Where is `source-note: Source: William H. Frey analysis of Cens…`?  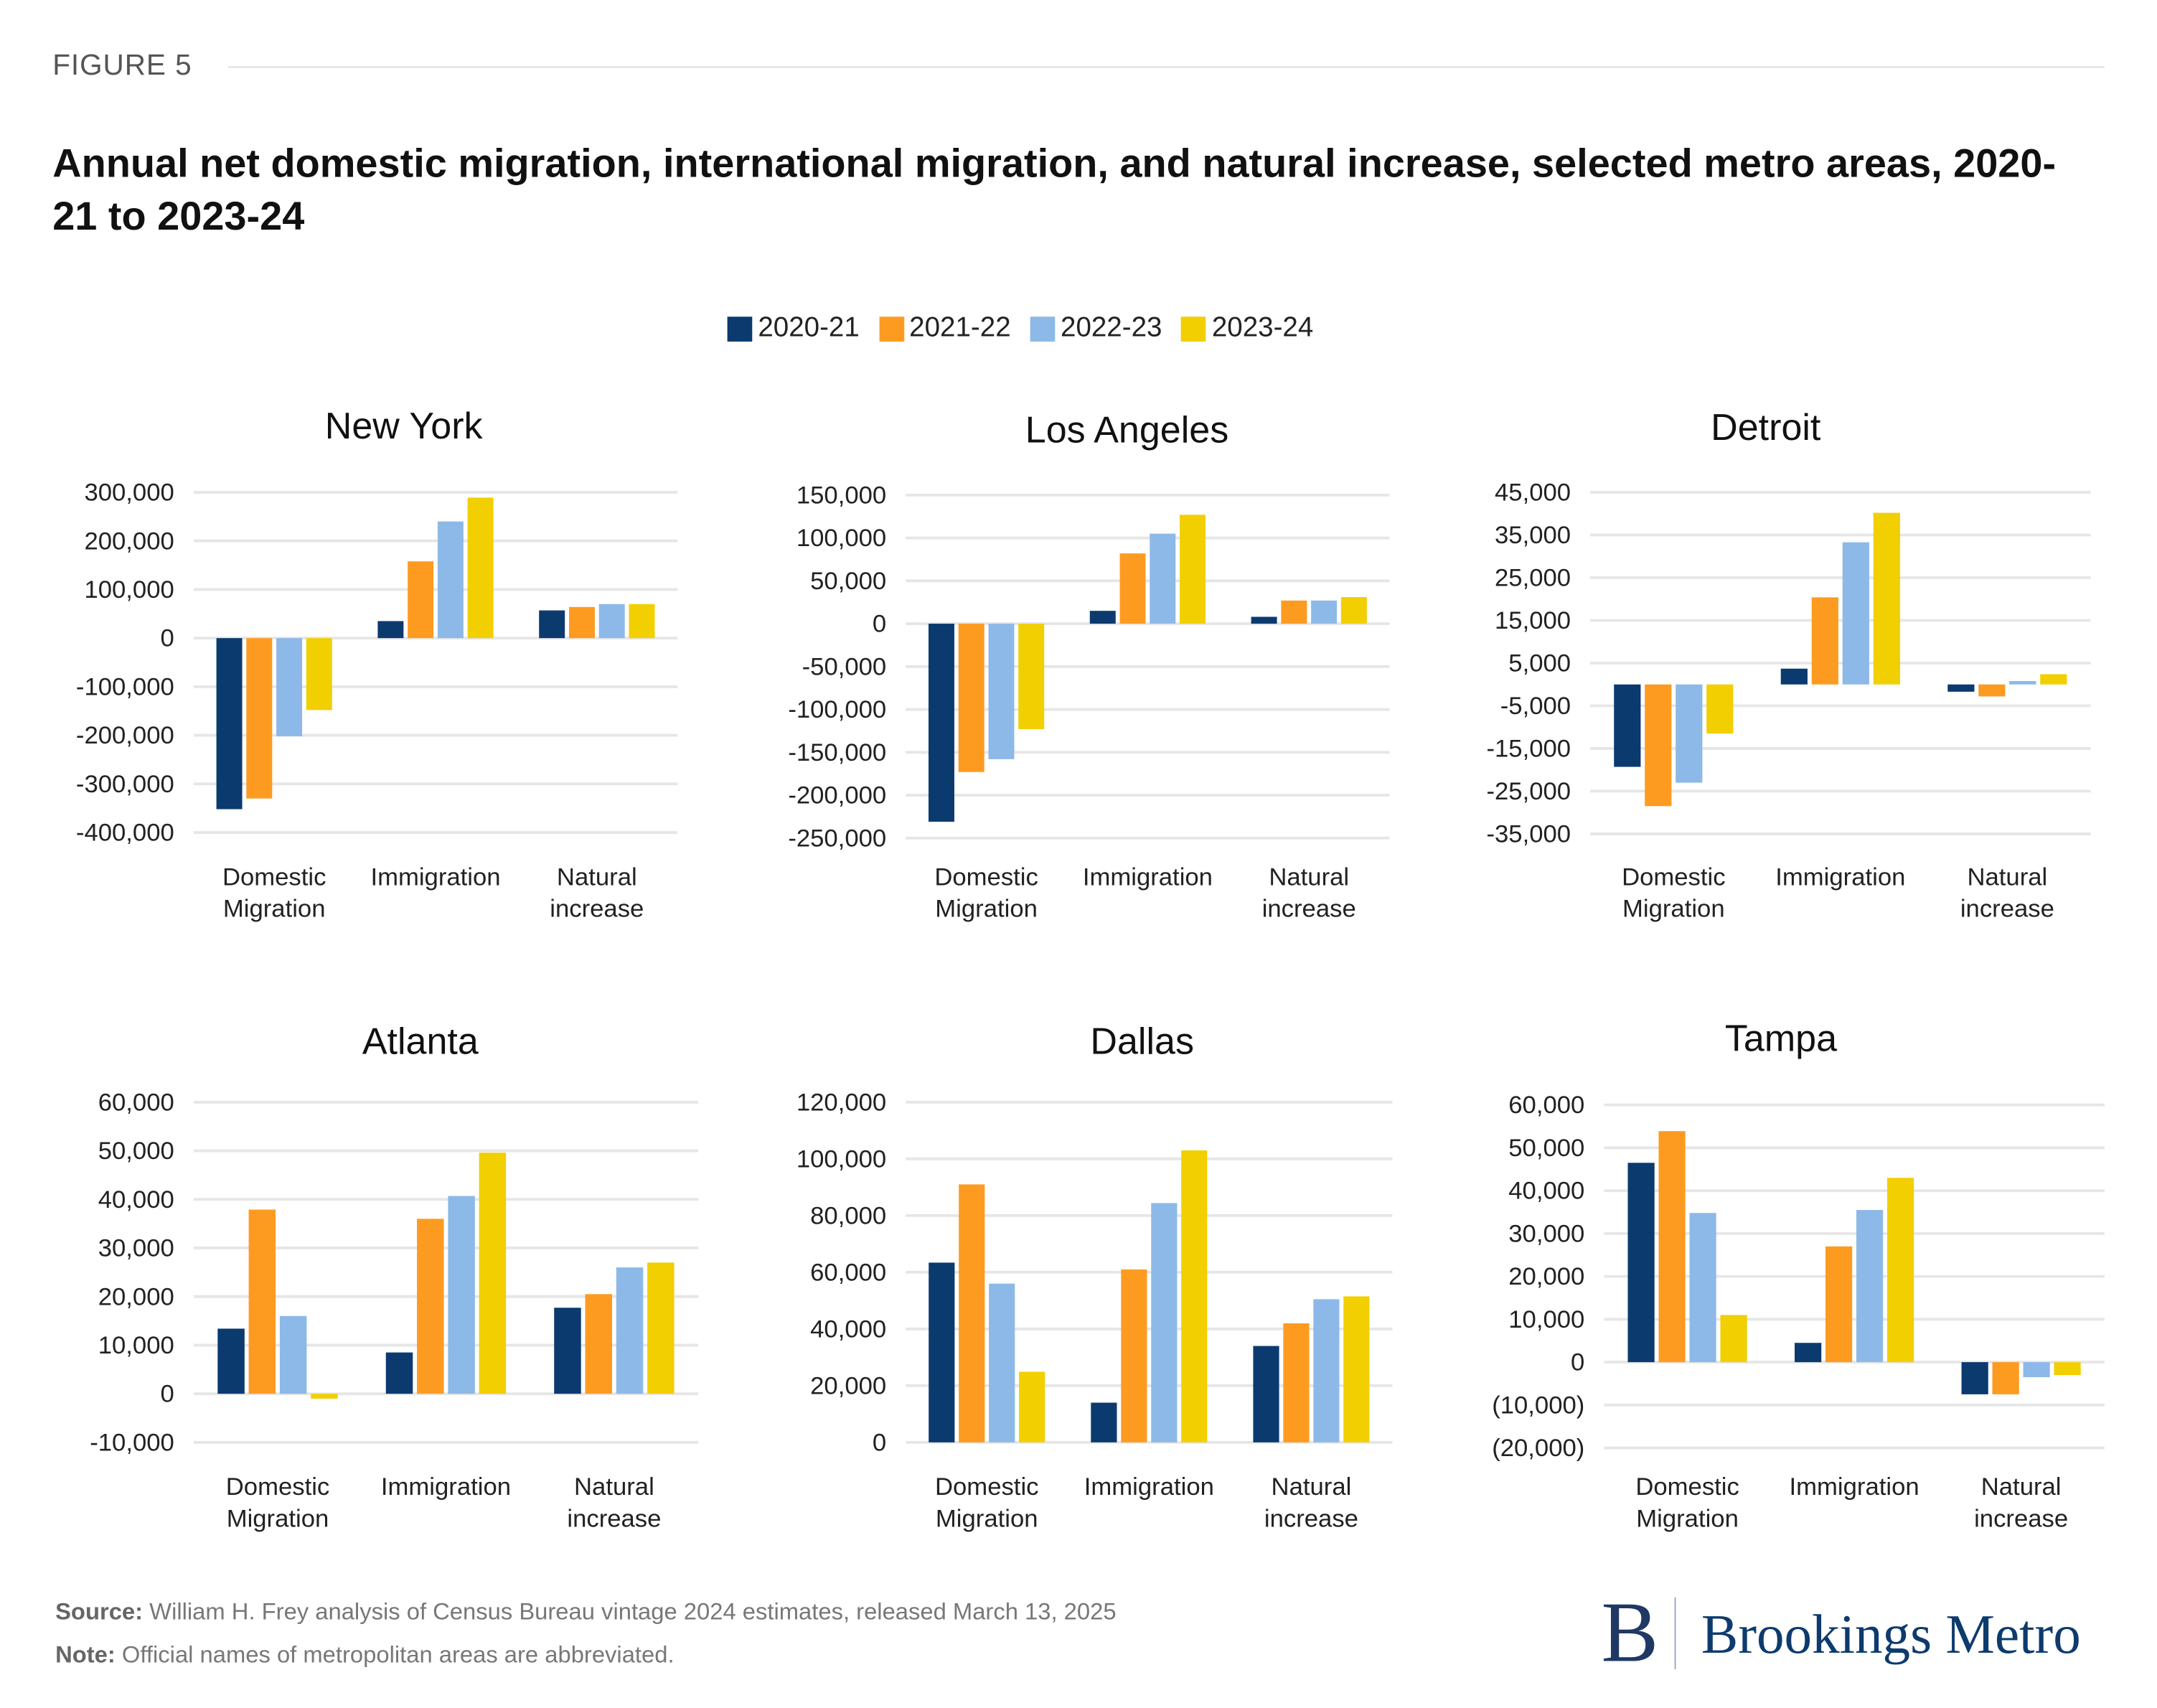
source-note: Source: William H. Frey analysis of Cens… is located at coordinates (585, 1613).